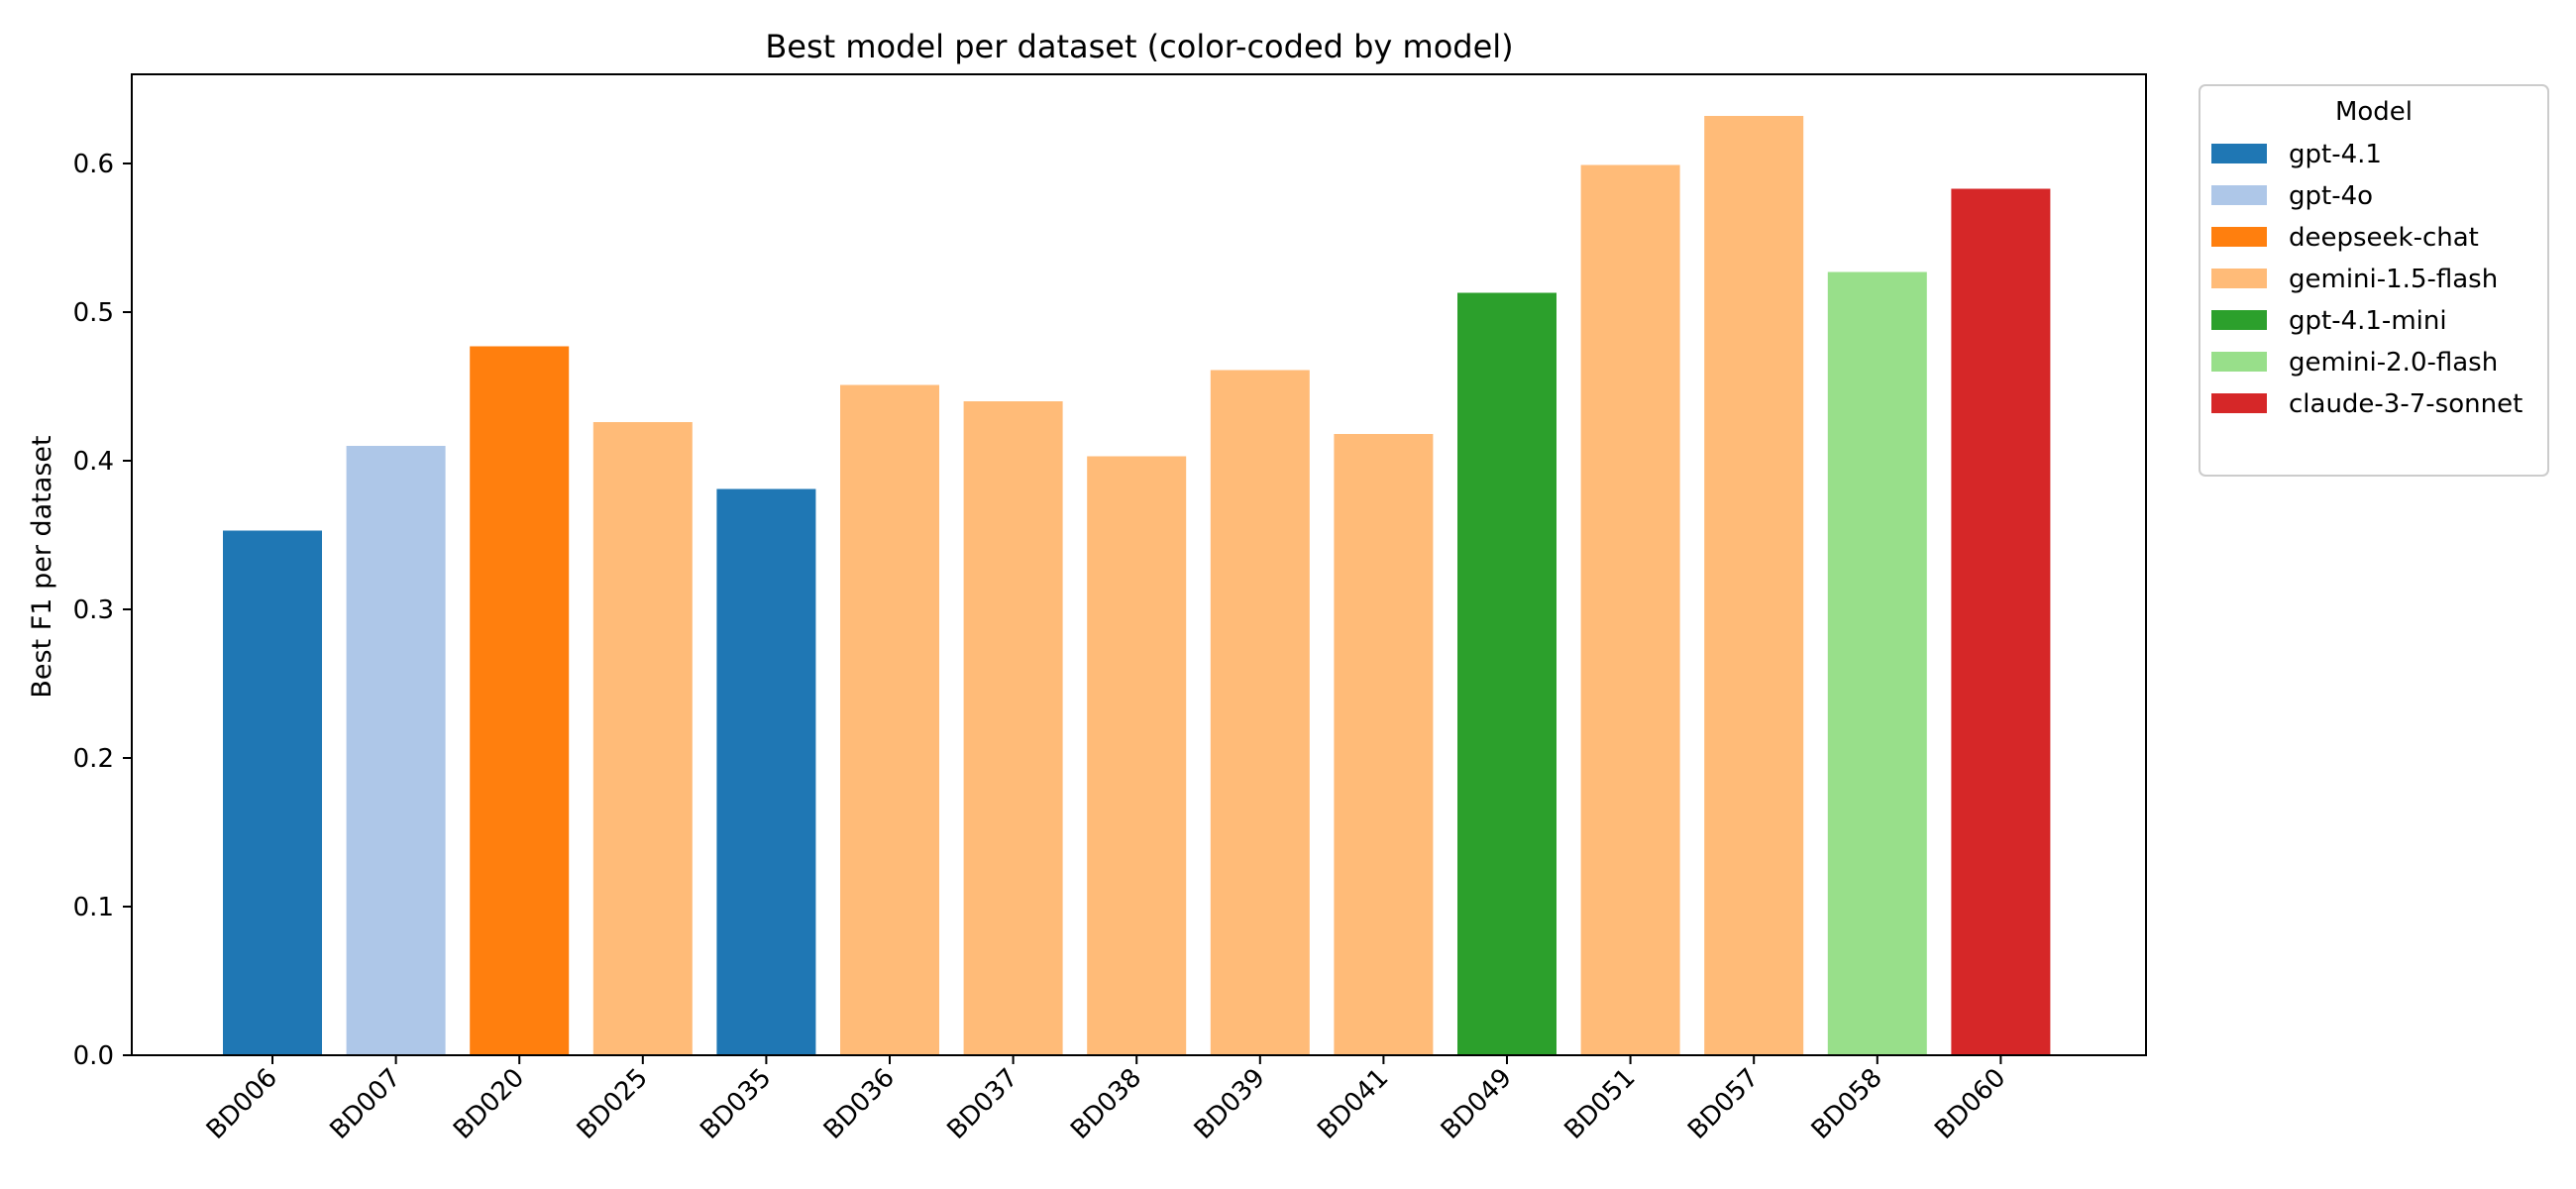  I want to click on legend-box, so click(2374, 280).